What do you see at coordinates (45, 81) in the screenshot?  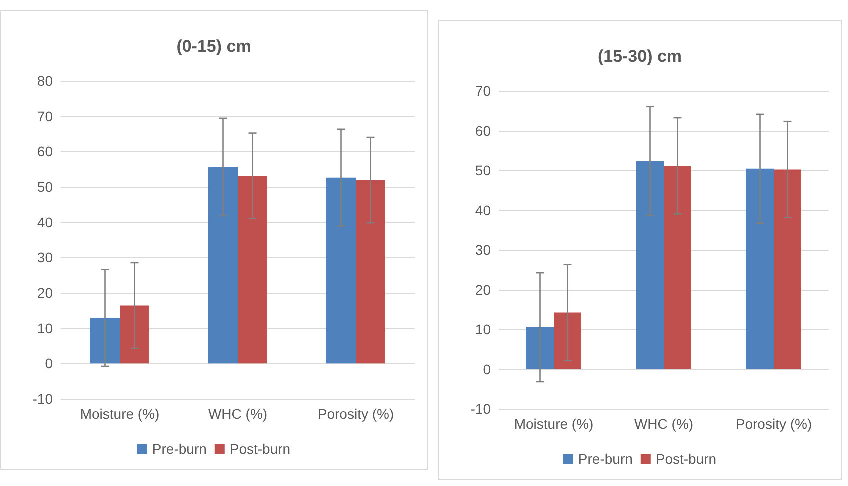 I see `y-tick-label: 80` at bounding box center [45, 81].